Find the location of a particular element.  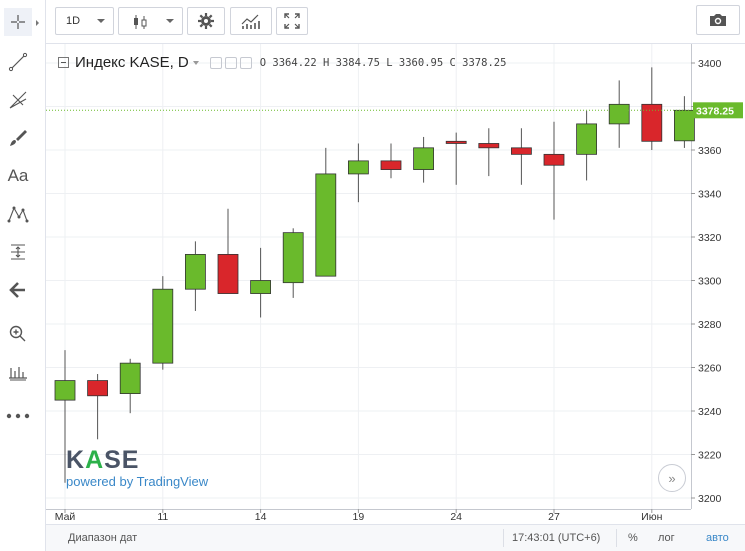

interval-select: 1D is located at coordinates (84, 21).